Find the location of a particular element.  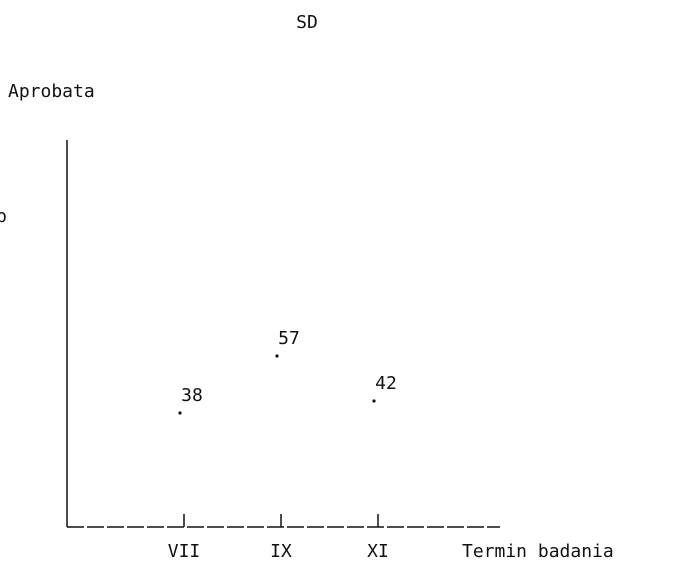

x-axis-ticks is located at coordinates (281, 520).